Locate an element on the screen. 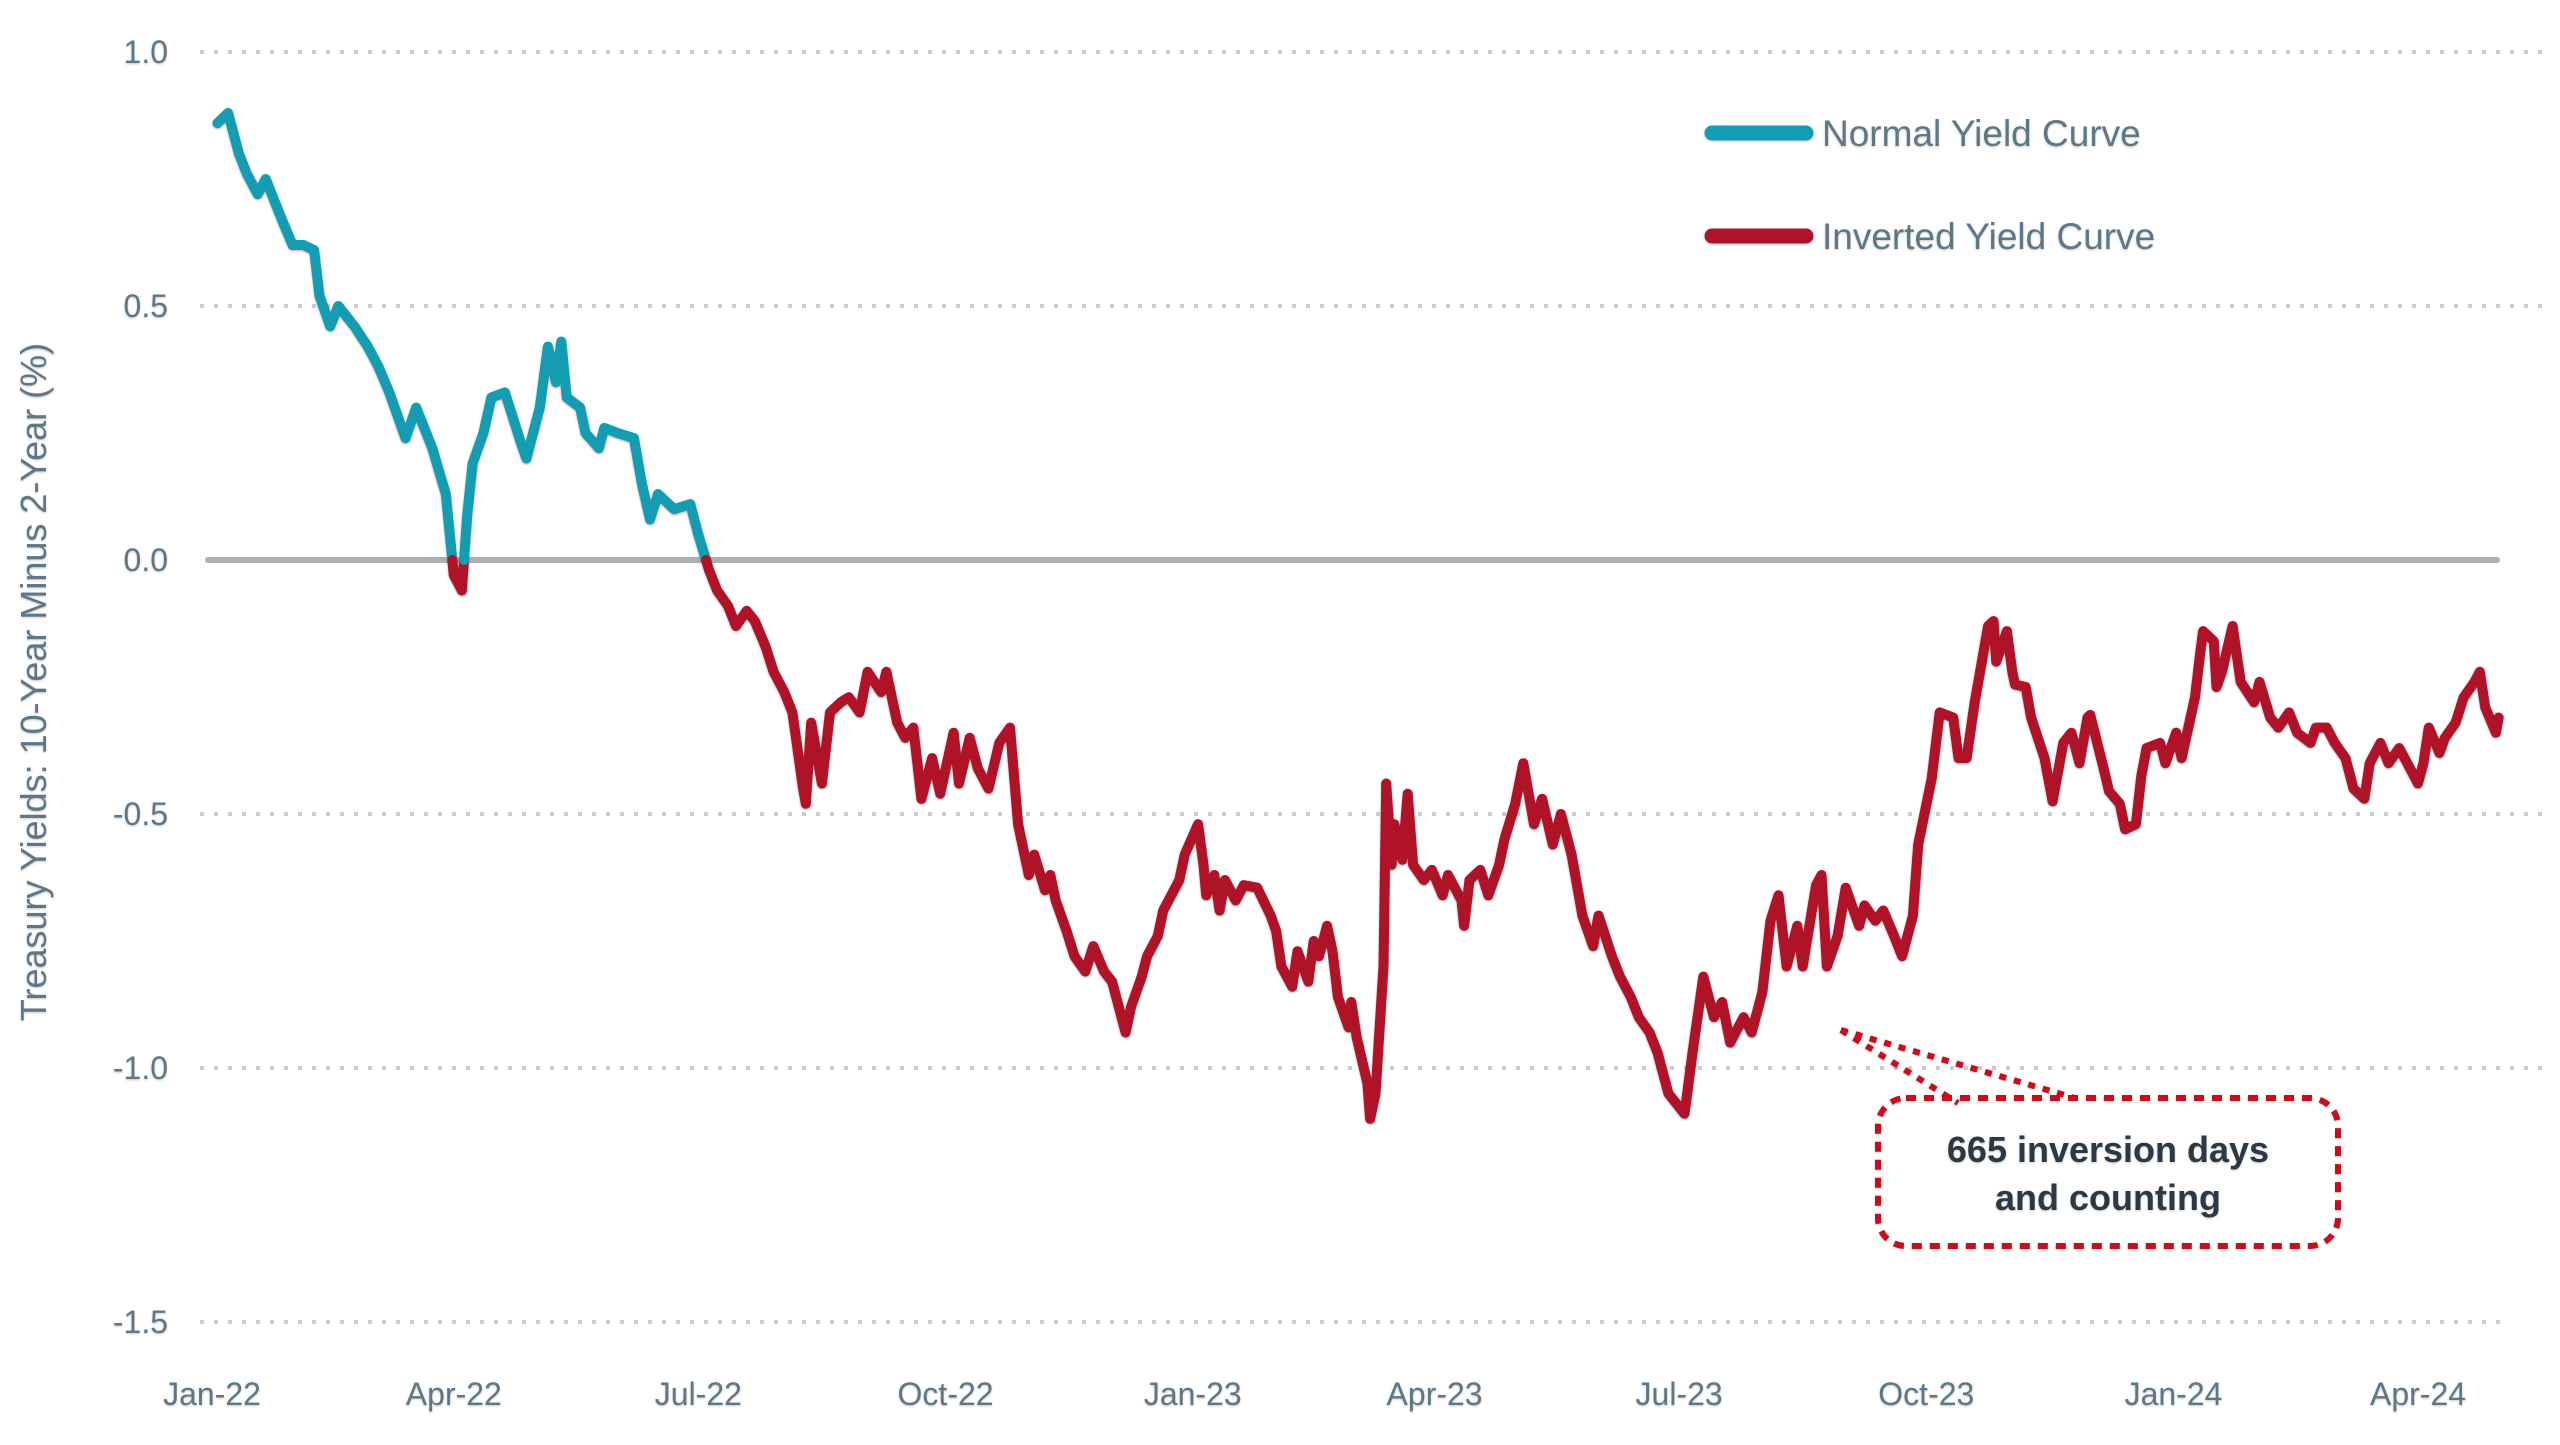  x-tick-Jul-23: Jul-23 is located at coordinates (1679, 1394).